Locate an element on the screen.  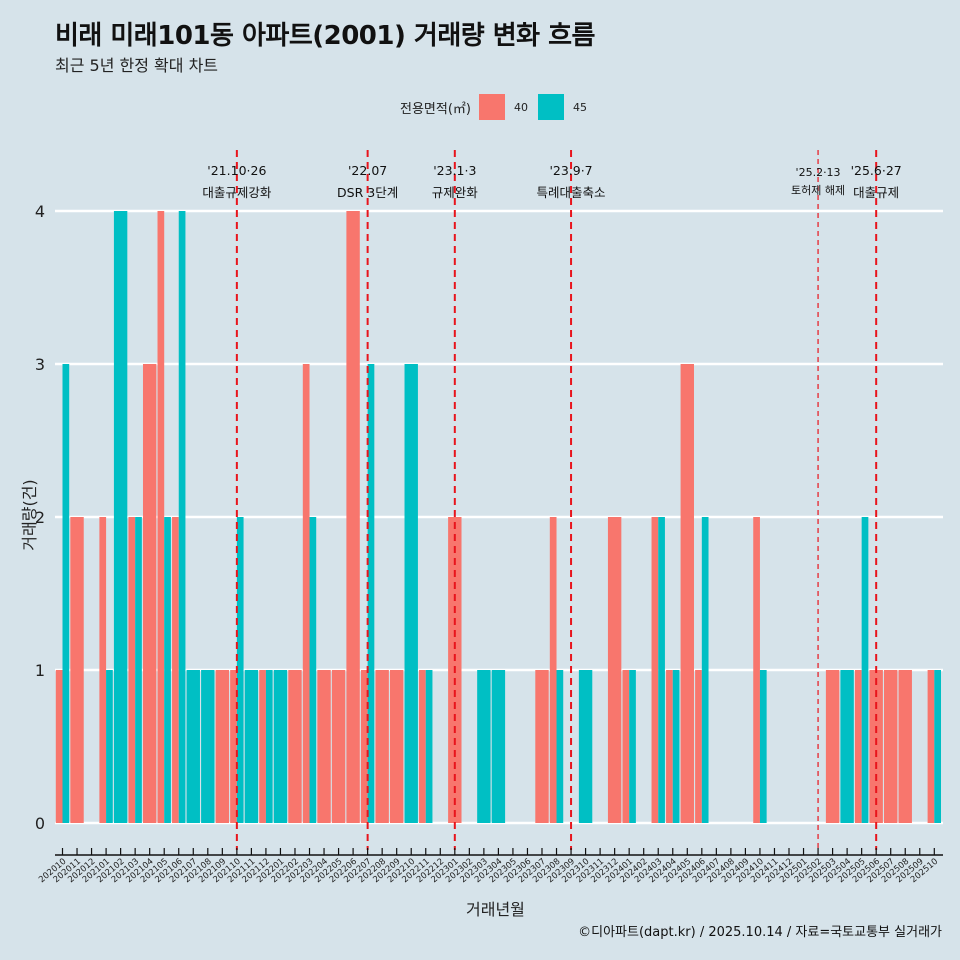
legend: 전용면적(㎡) 40 45 is located at coordinates (498, 107).